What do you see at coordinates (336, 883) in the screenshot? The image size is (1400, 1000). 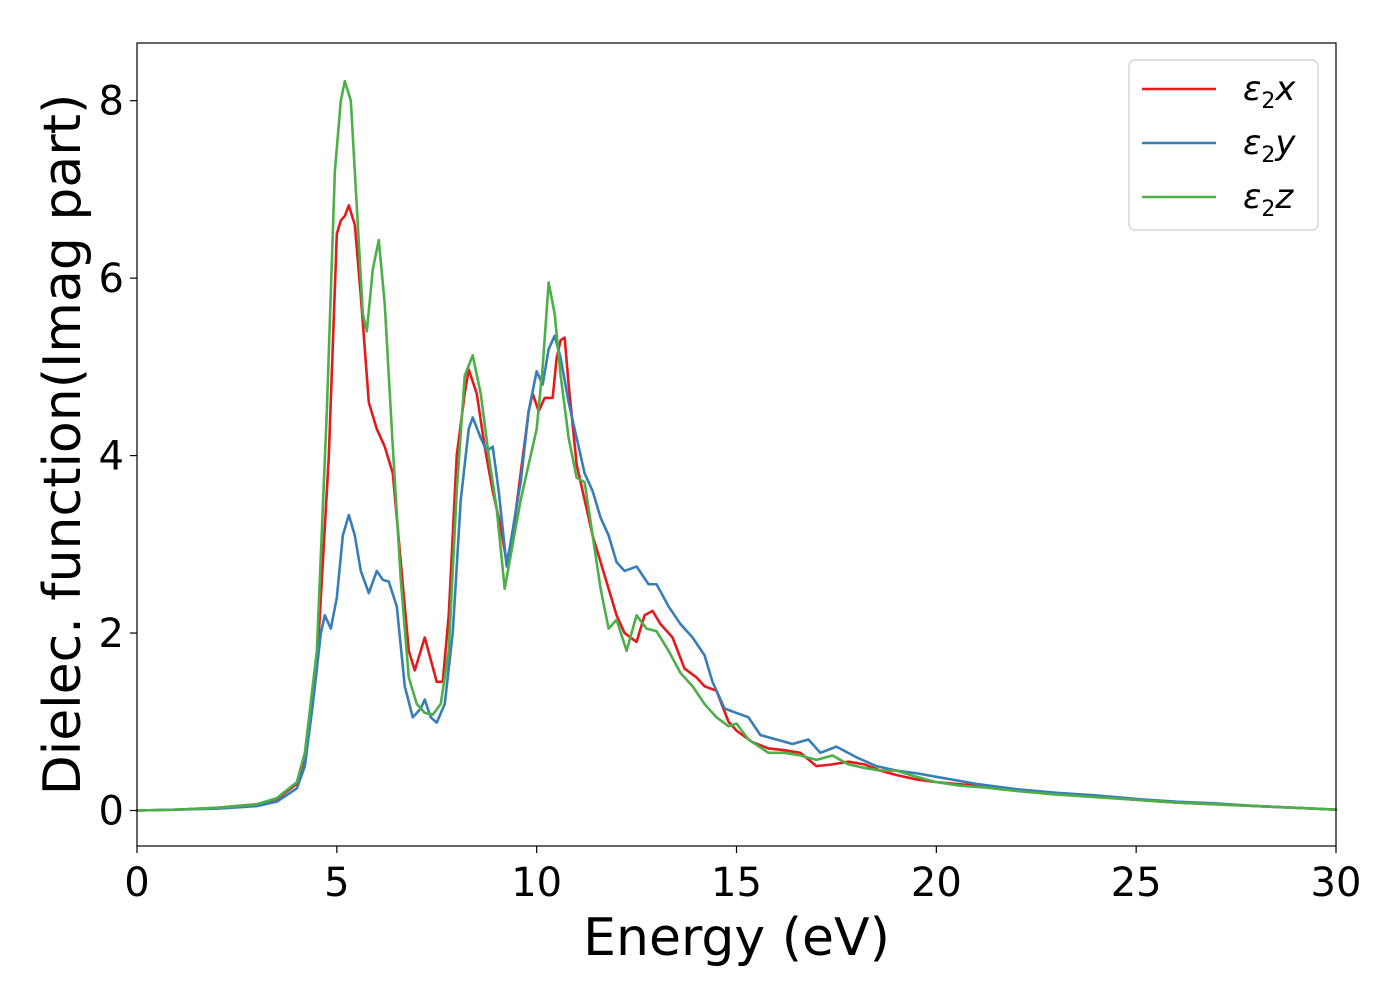 I see `x-tick-label: 5` at bounding box center [336, 883].